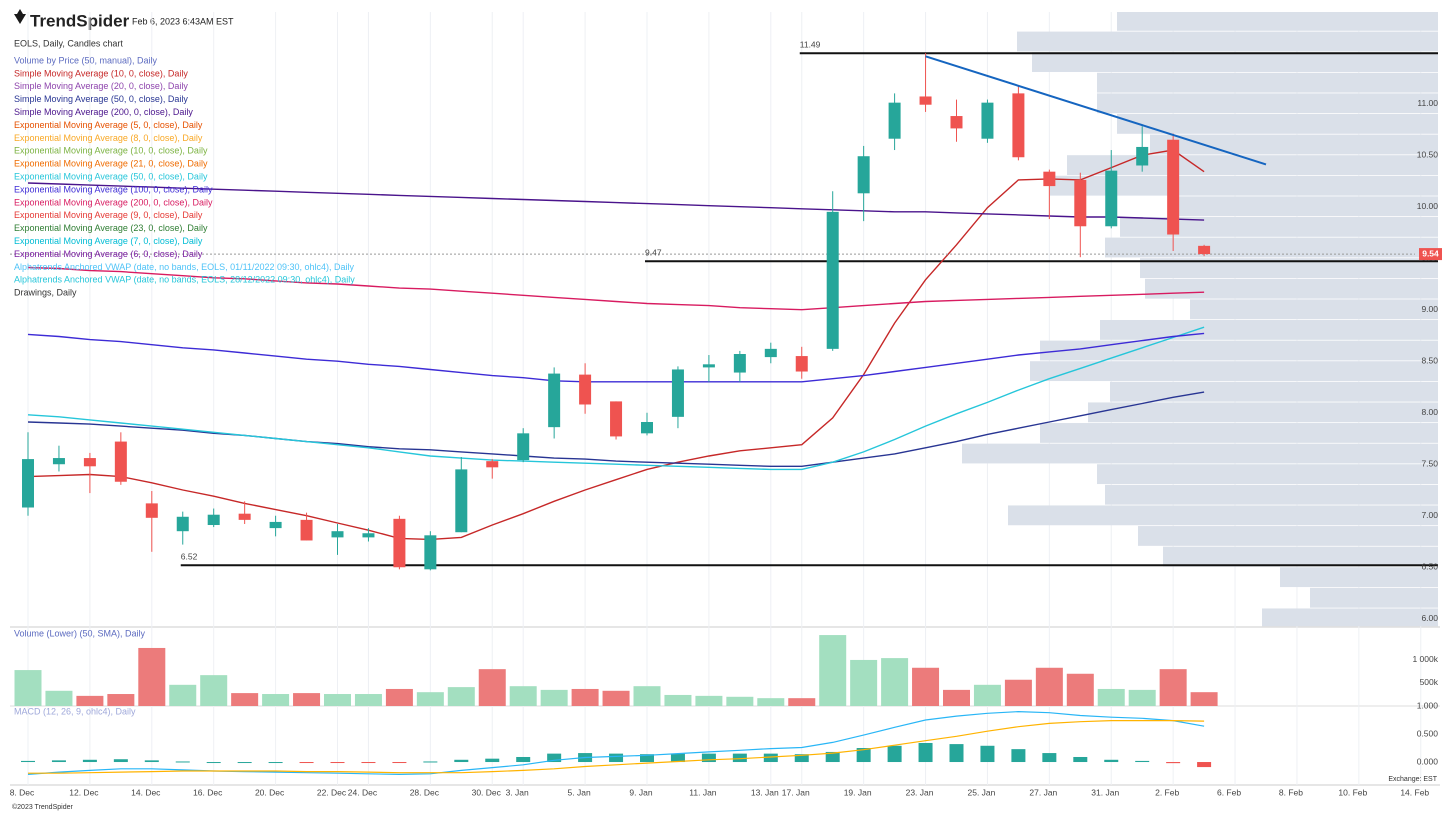 The image size is (1456, 814). I want to click on y-tick-label: 6.50, so click(1429, 567).